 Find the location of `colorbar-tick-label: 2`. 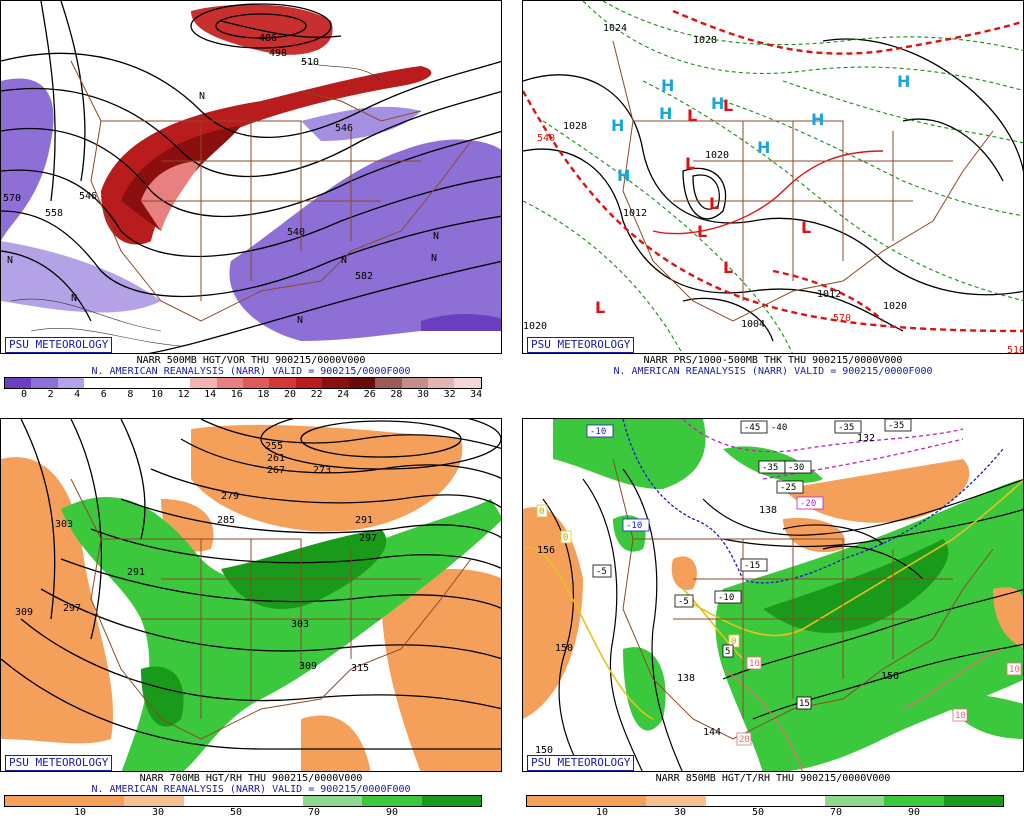

colorbar-tick-label: 2 is located at coordinates (50, 394).